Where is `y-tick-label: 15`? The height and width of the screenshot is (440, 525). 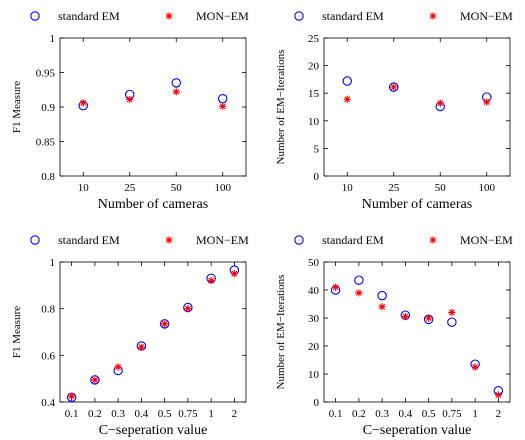
y-tick-label: 15 is located at coordinates (314, 94).